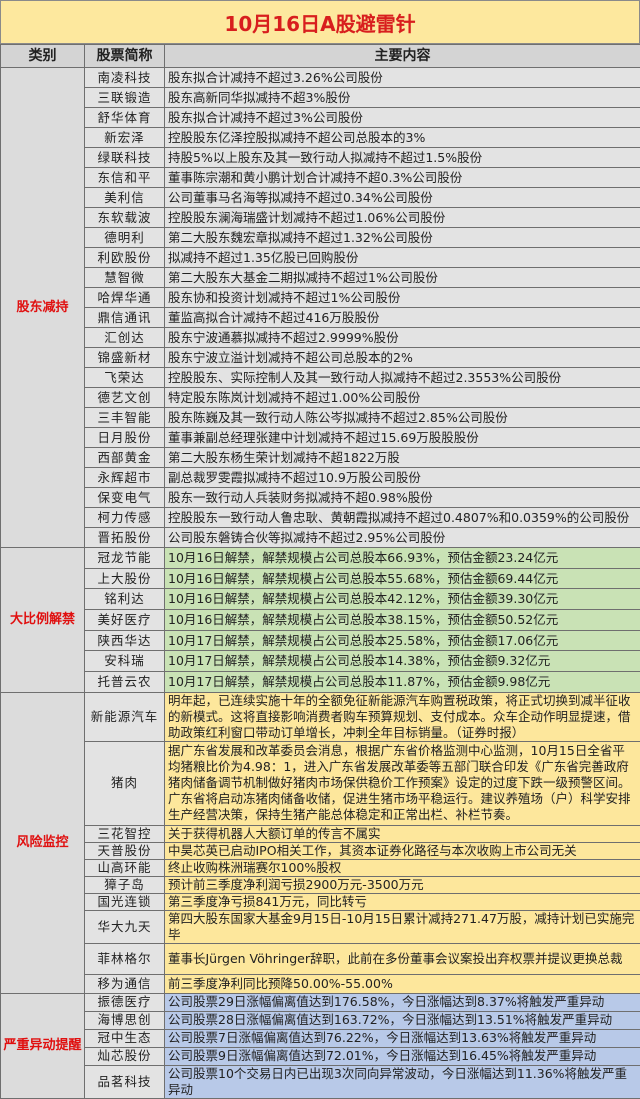  Describe the element at coordinates (320, 867) in the screenshot. I see `table-row: 山高环能终止收购株洲瑞赛尔100%股权` at that location.